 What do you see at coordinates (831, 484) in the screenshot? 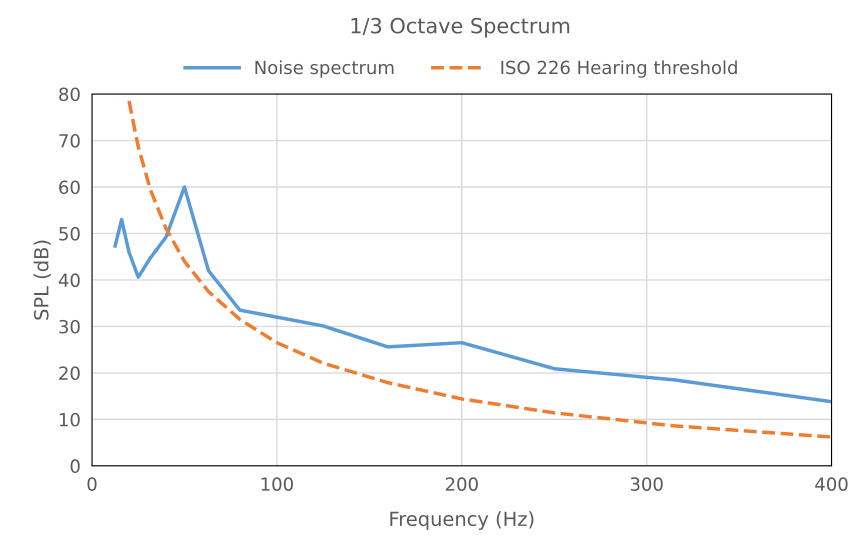
I see `x-tick-label: 400` at bounding box center [831, 484].